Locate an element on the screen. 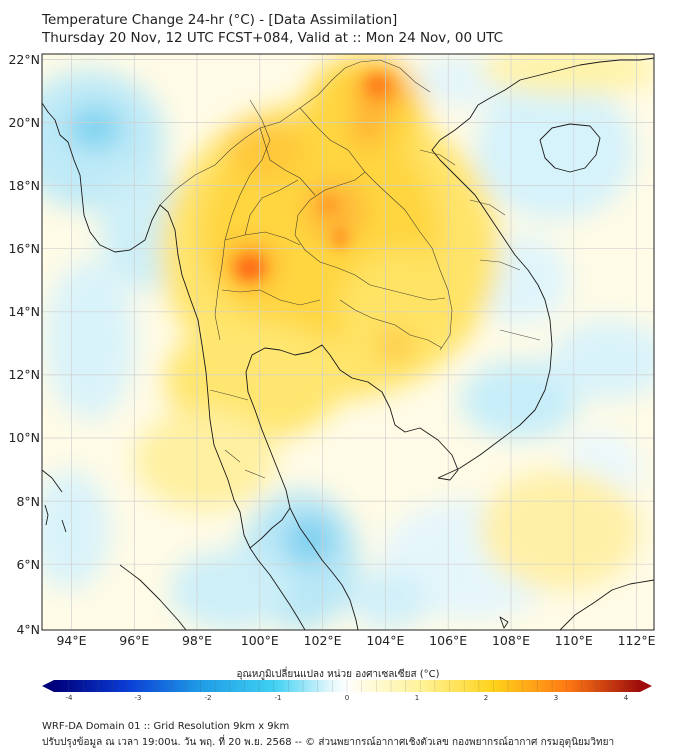 This screenshot has width=676, height=756. colorbar-tick-neg2: -2 is located at coordinates (208, 698).